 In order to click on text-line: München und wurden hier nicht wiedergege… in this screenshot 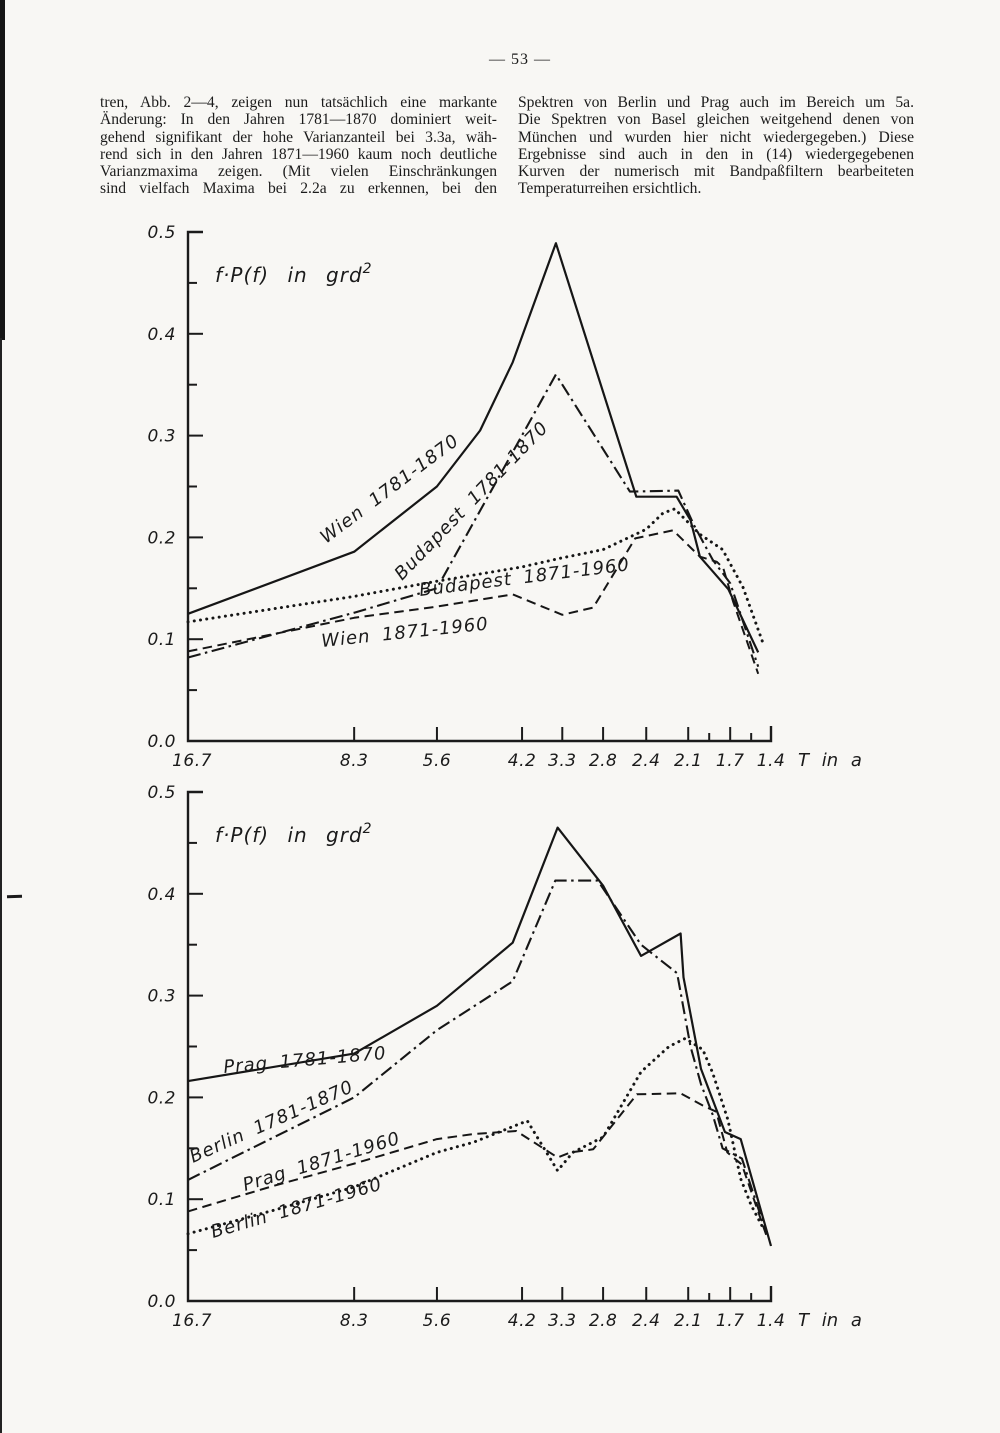, I will do `click(716, 137)`.